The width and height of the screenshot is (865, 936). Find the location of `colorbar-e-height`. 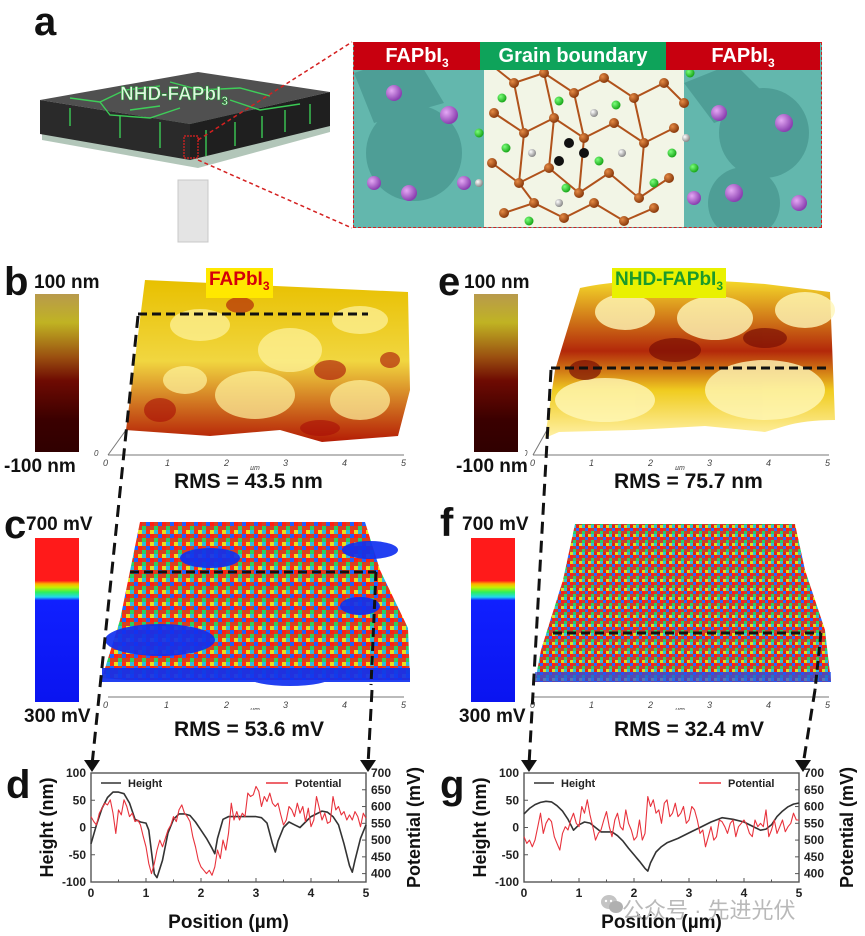

colorbar-e-height is located at coordinates (496, 373).